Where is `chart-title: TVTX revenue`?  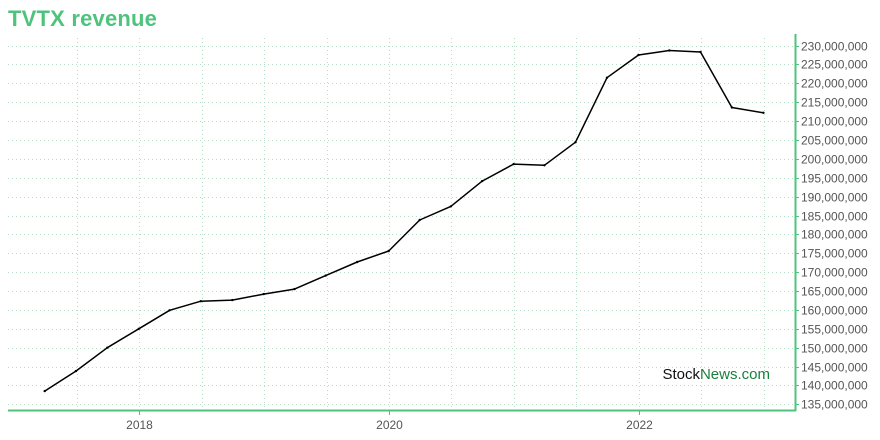 chart-title: TVTX revenue is located at coordinates (83, 18).